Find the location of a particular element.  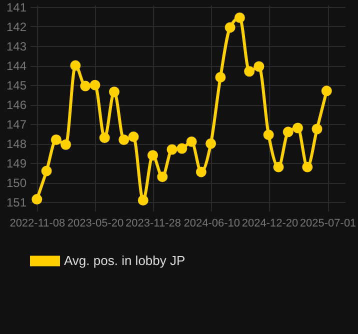

y-tick-label: 149 is located at coordinates (16, 163).